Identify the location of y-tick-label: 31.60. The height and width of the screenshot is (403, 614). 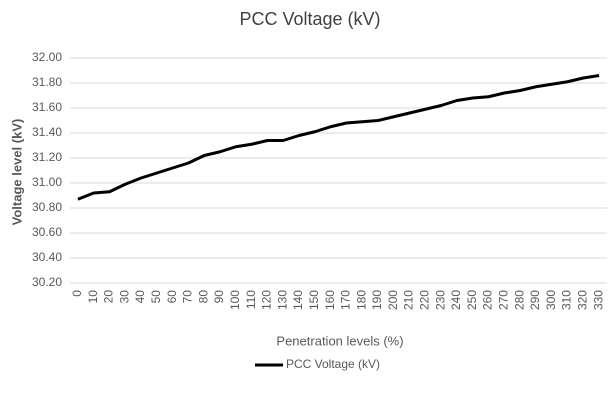
(47, 107).